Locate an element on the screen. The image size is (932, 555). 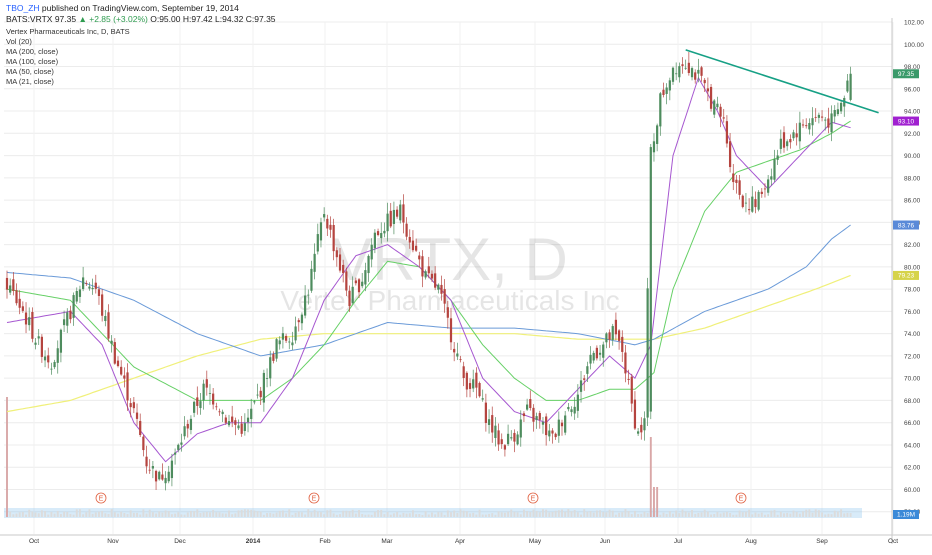
legend-ma200: MA (200, close) is located at coordinates (32, 51).